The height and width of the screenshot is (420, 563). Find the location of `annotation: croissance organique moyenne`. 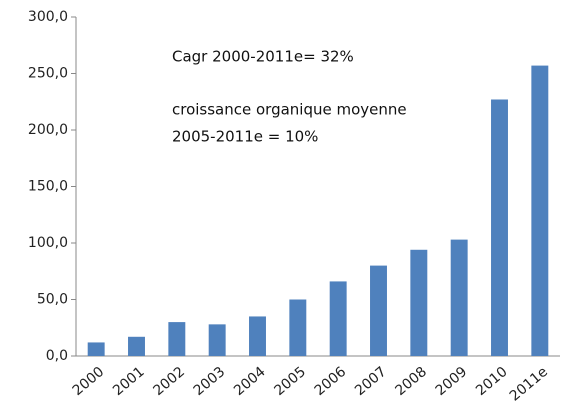

annotation: croissance organique moyenne is located at coordinates (289, 110).